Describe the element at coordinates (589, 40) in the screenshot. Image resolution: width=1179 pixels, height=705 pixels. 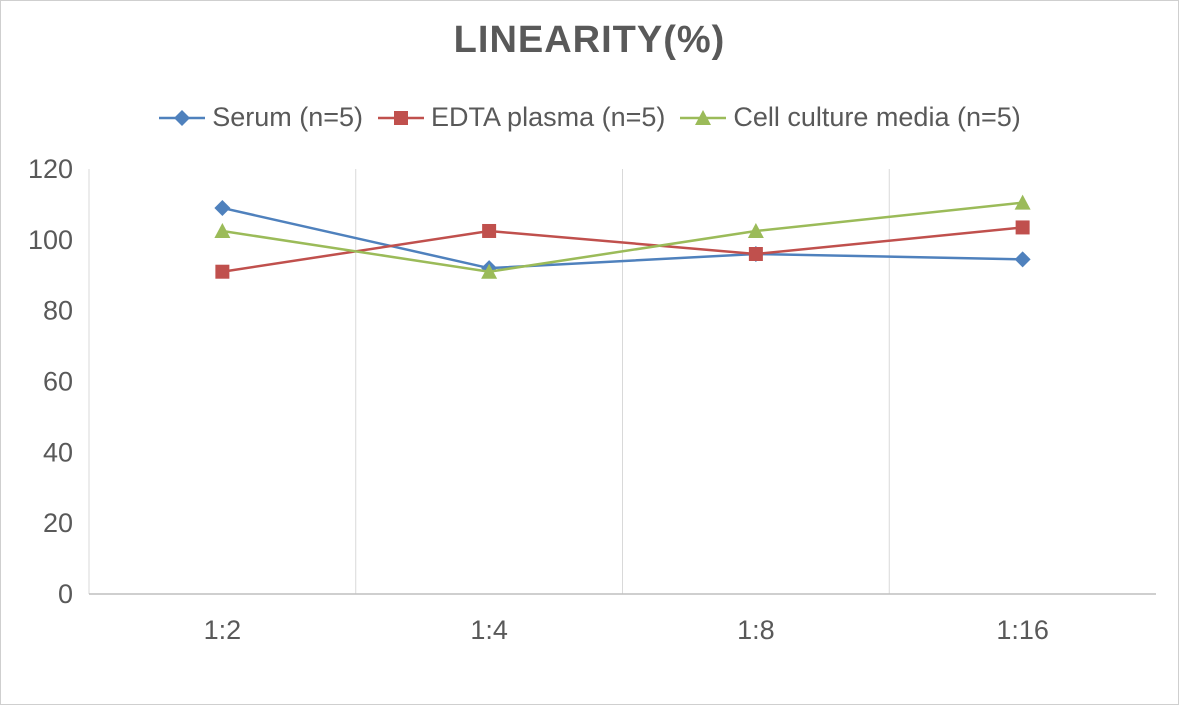
I see `chart-title: LINEARITY(%)` at that location.